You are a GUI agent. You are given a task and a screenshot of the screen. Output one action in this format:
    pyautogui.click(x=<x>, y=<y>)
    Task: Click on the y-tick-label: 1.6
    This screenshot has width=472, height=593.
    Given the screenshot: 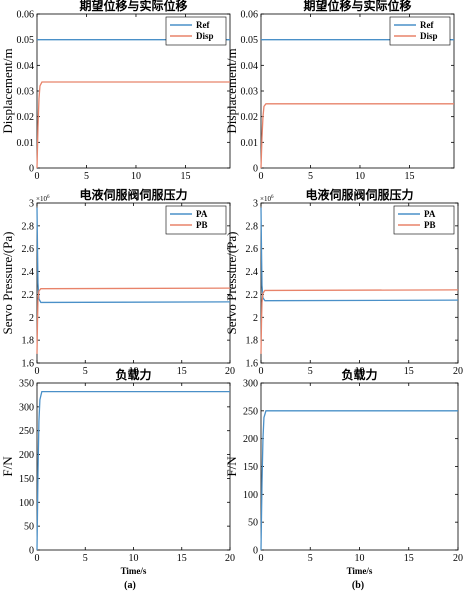 What is the action you would take?
    pyautogui.click(x=252, y=364)
    